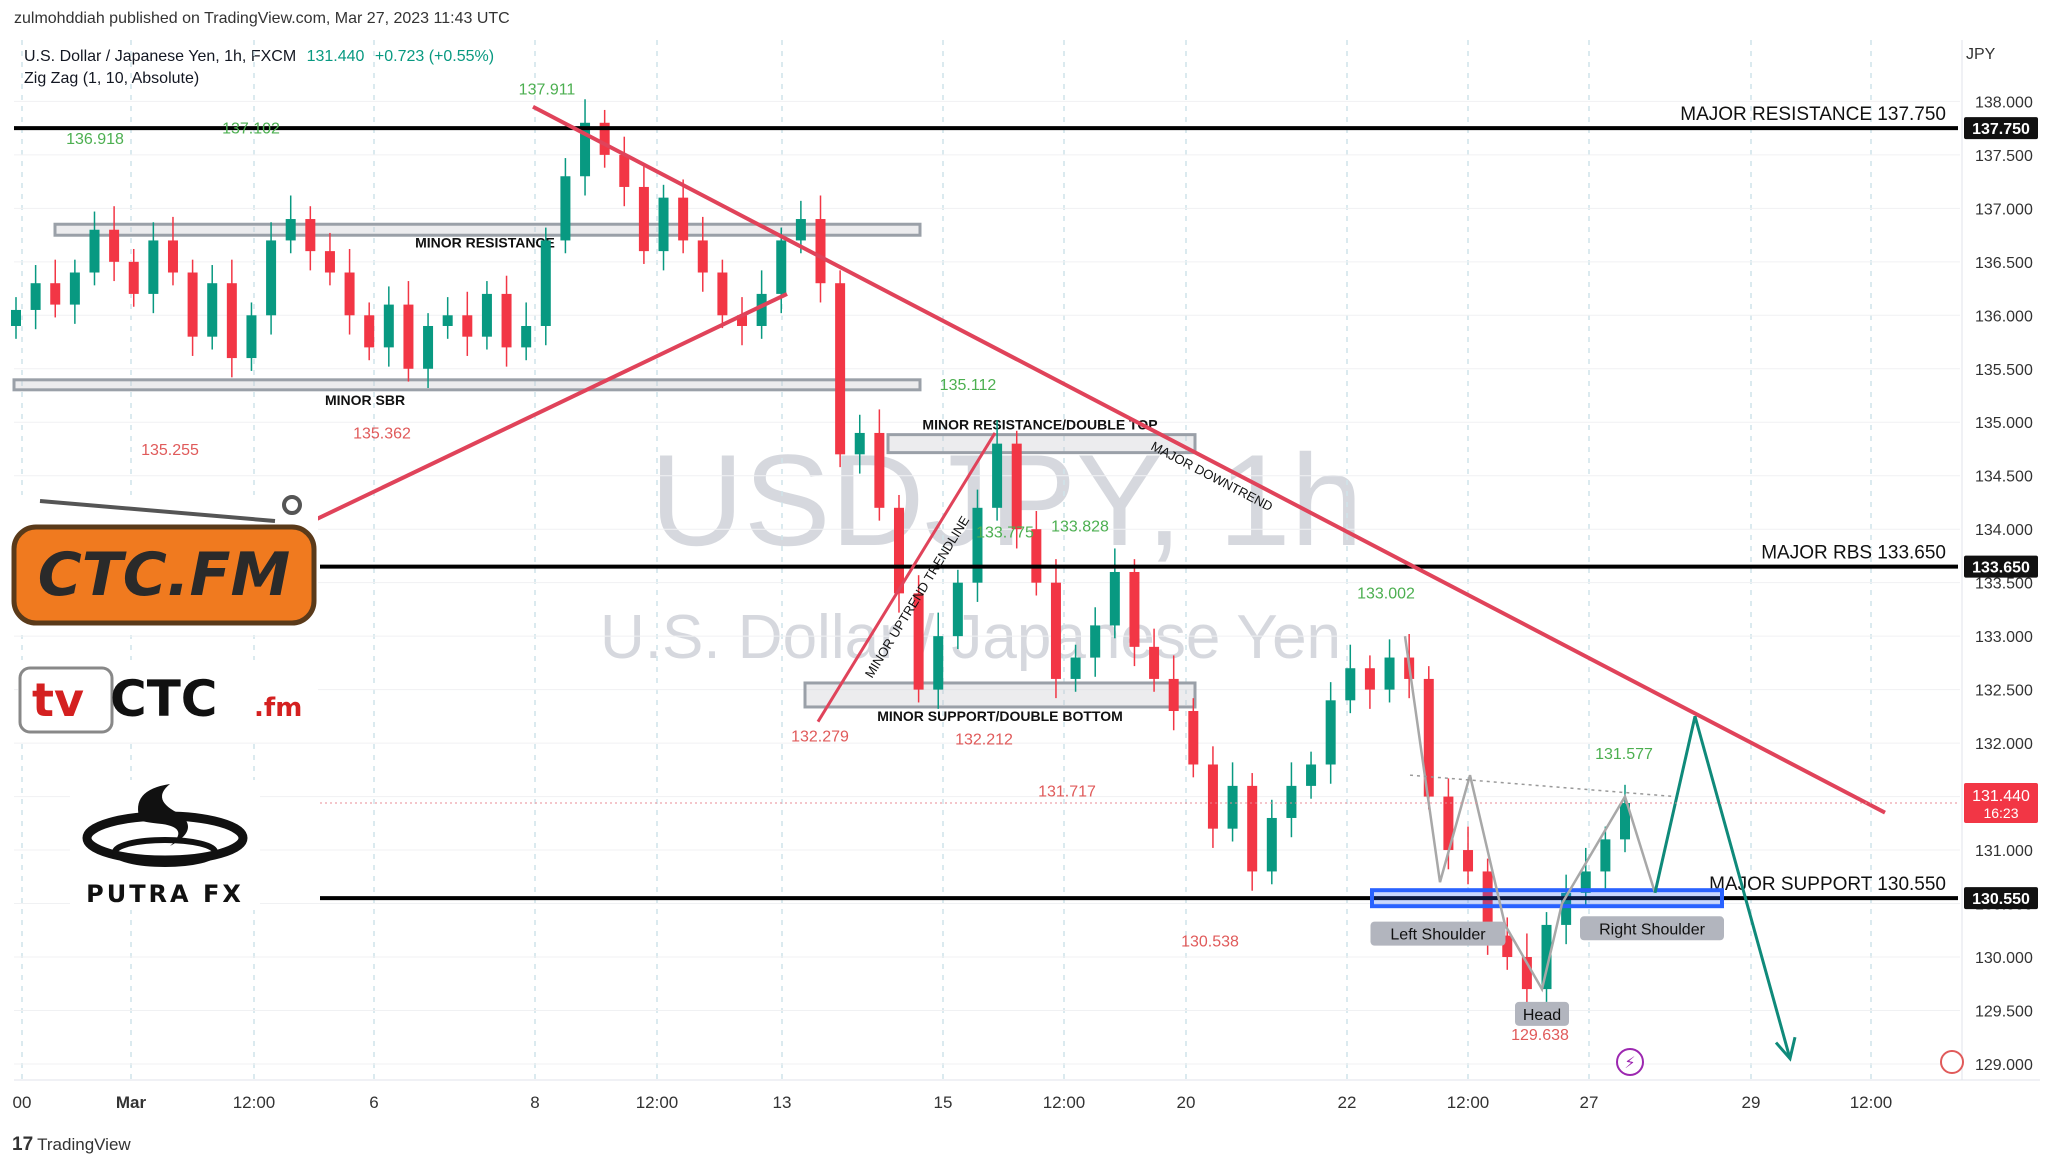  I want to click on x-tick-label: Mar, so click(131, 1102).